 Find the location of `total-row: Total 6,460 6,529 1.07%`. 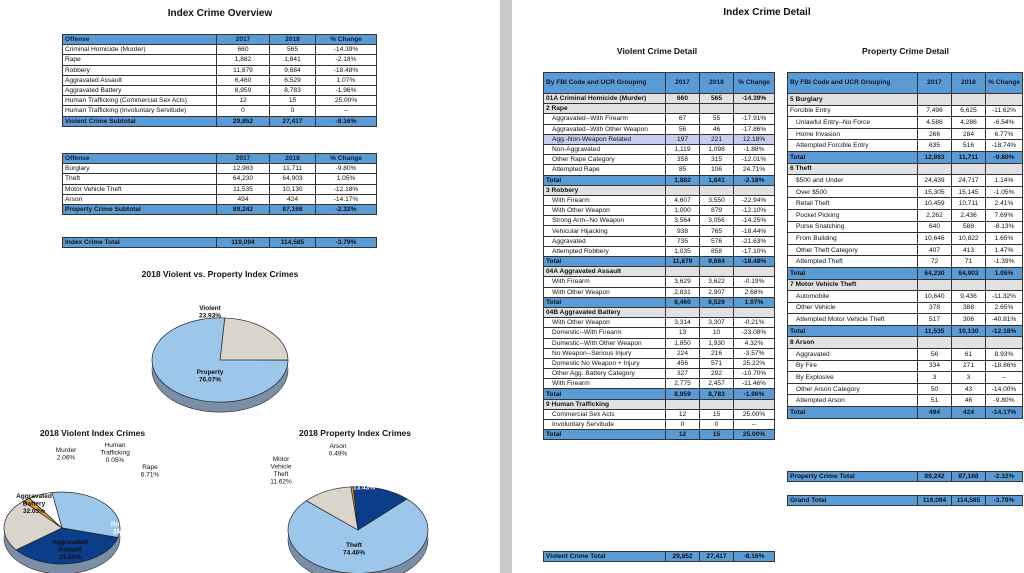

total-row: Total 6,460 6,529 1.07% is located at coordinates (659, 302).